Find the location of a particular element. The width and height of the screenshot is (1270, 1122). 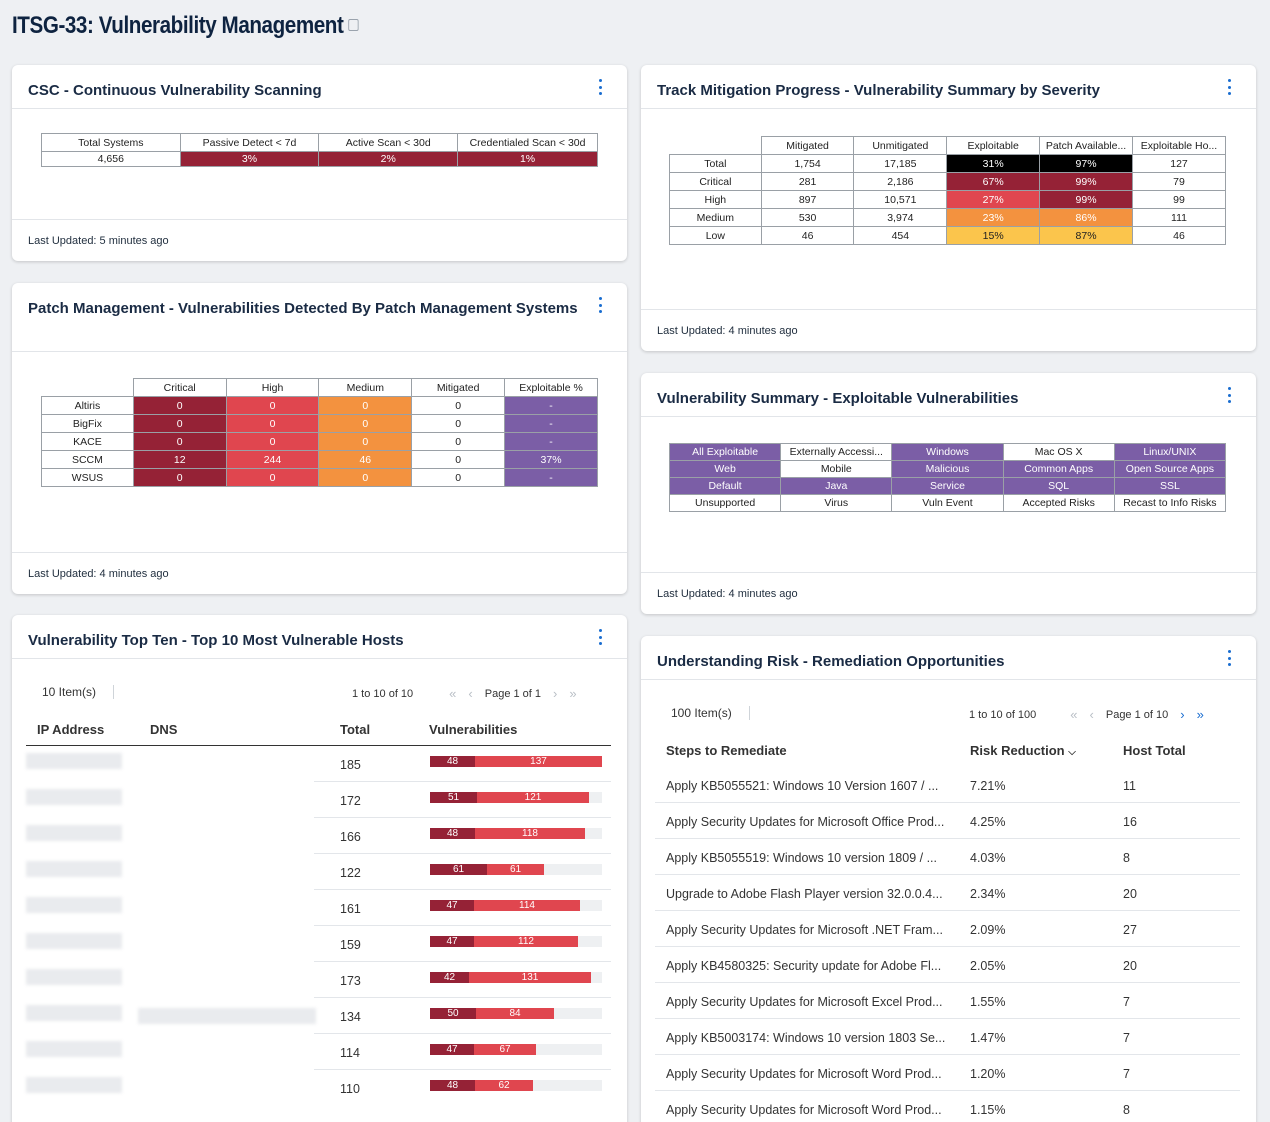

high-segment: 67 is located at coordinates (505, 1049).